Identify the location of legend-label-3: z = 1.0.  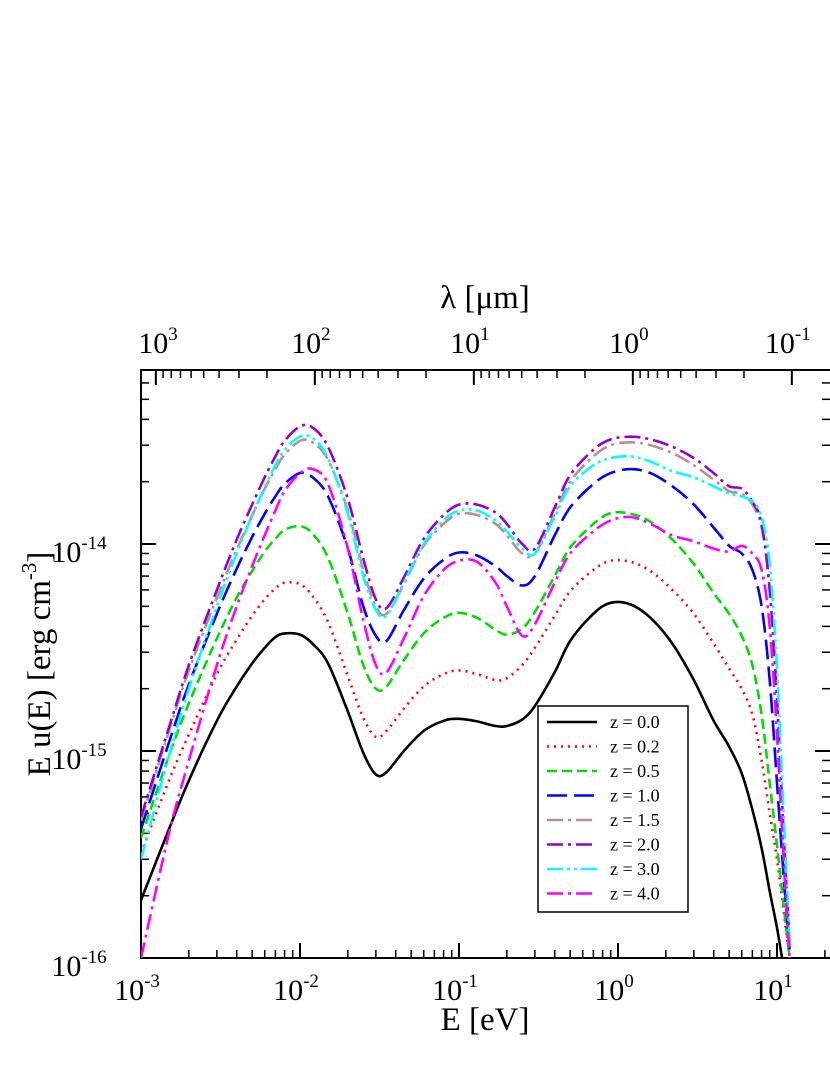
(635, 796).